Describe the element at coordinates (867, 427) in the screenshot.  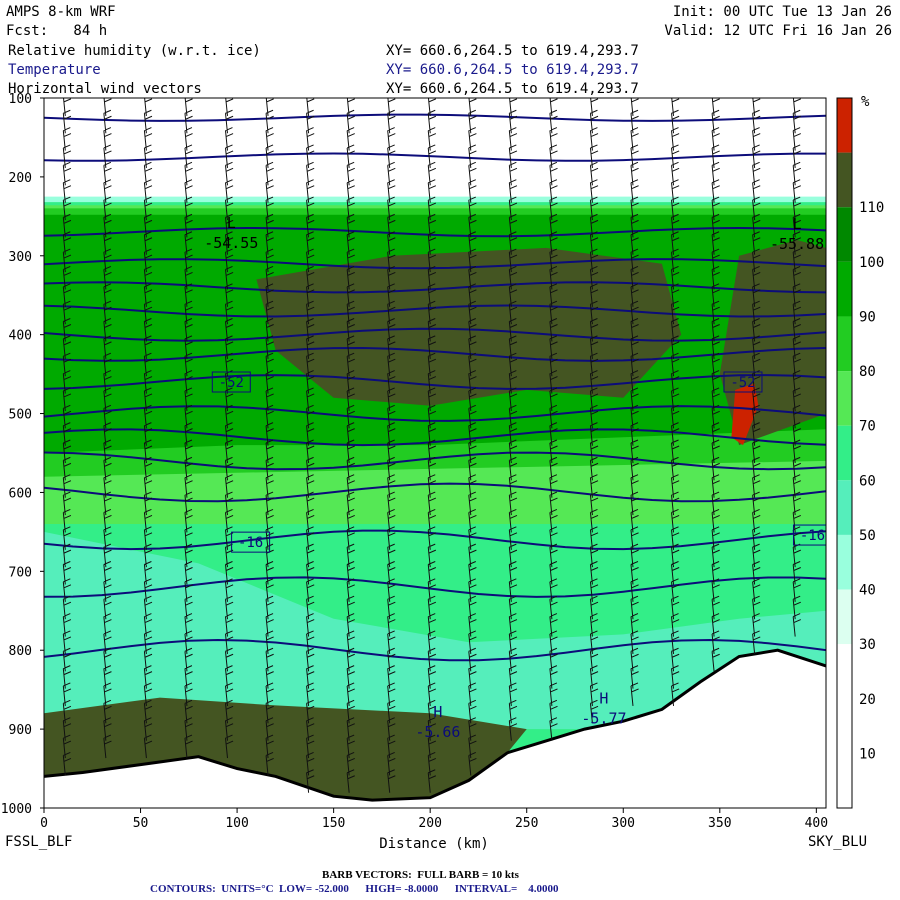
I see `colorbar-label: 70` at that location.